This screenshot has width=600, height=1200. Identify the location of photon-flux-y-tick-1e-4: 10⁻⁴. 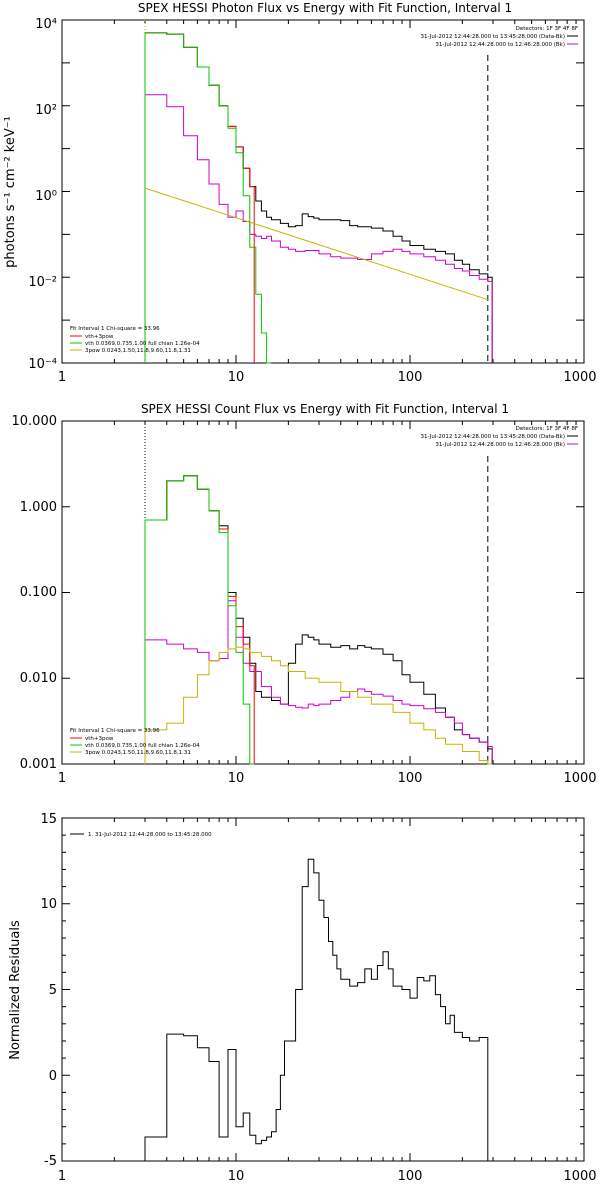
(42, 364).